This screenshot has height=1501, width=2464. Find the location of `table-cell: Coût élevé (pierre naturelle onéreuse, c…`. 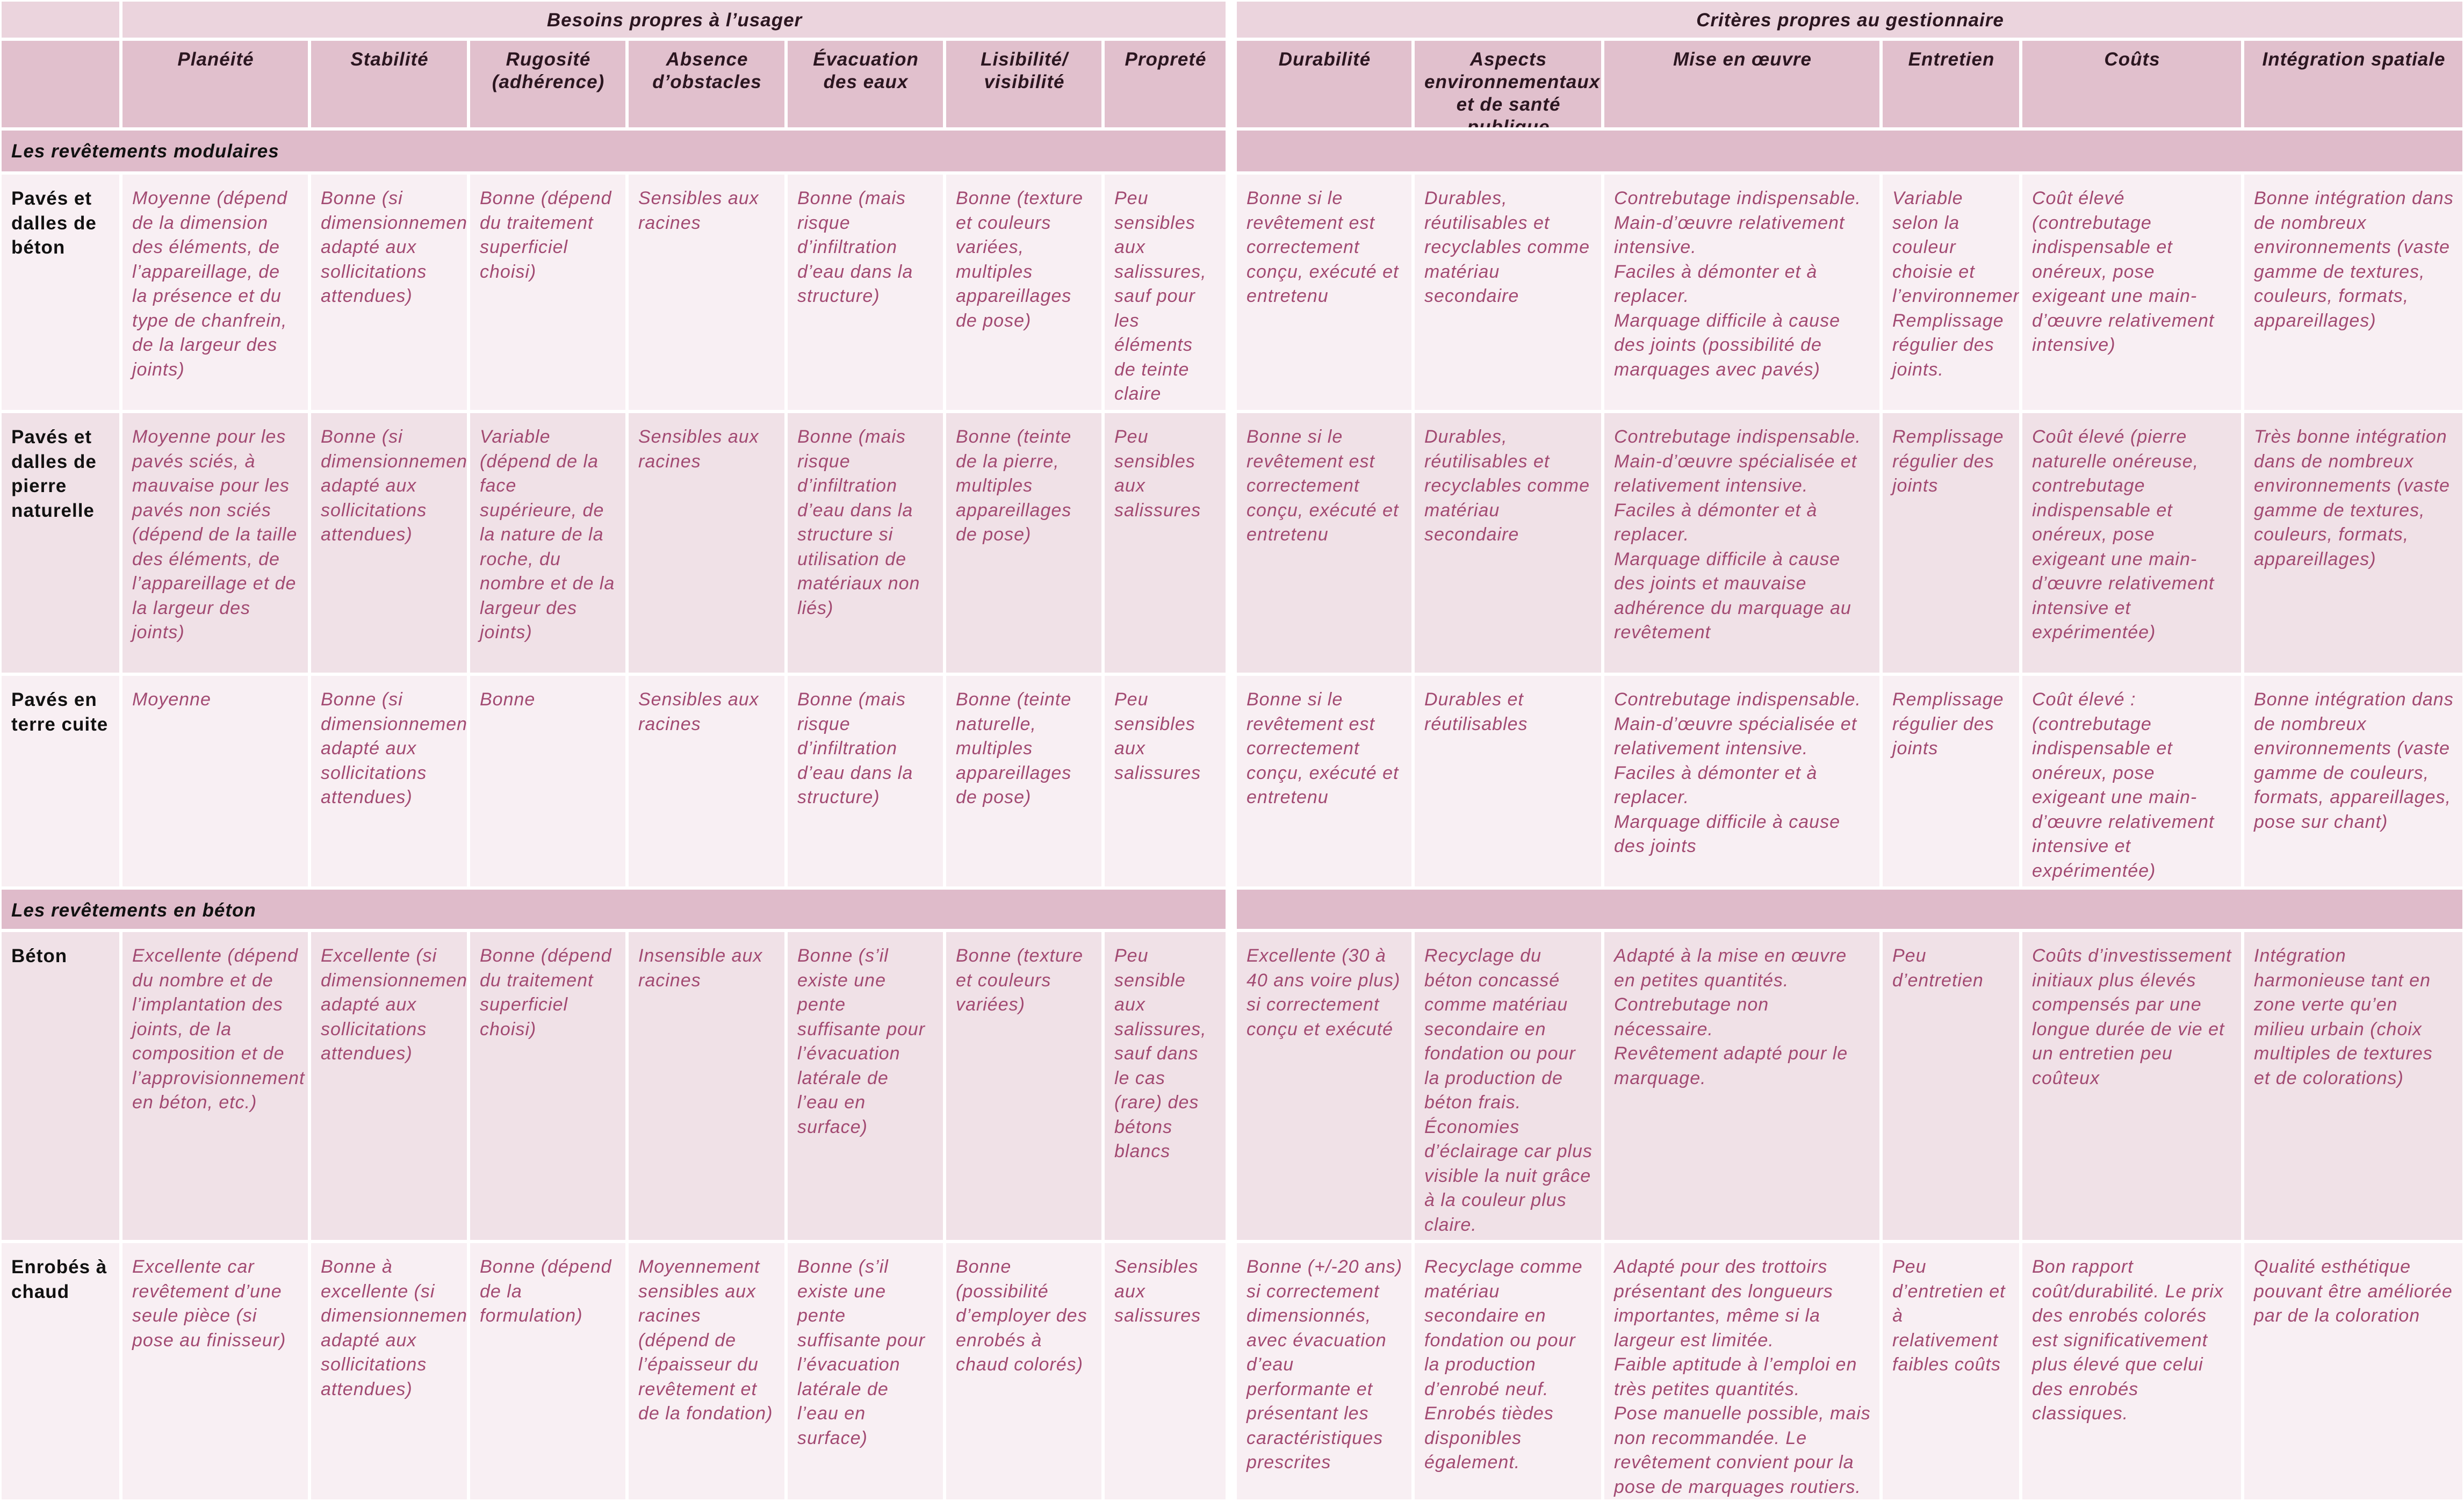

table-cell: Coût élevé (pierre naturelle onéreuse, c… is located at coordinates (2132, 543).